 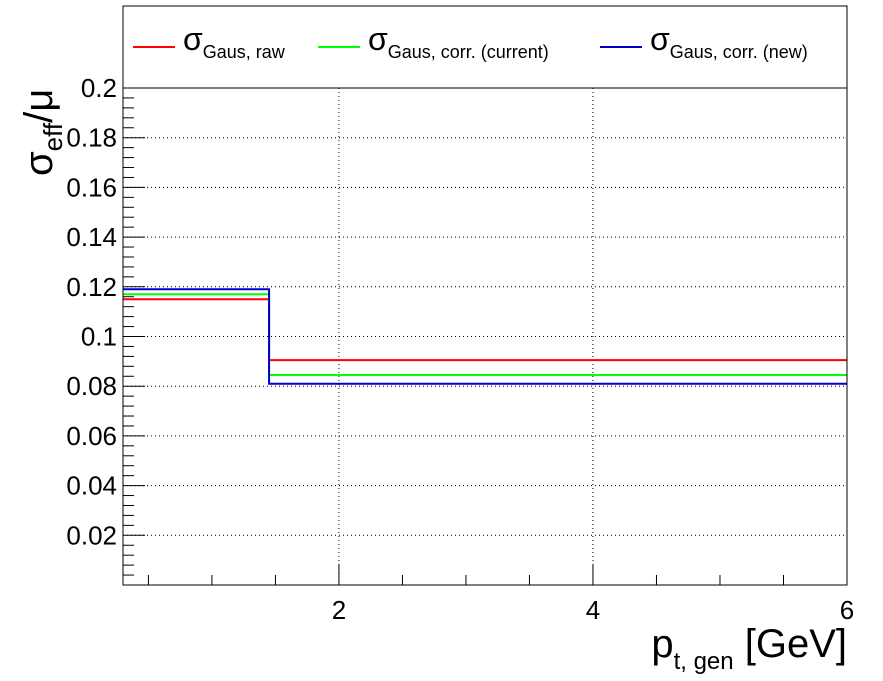 I want to click on y-tick-label-8: 0.18, so click(x=91, y=138).